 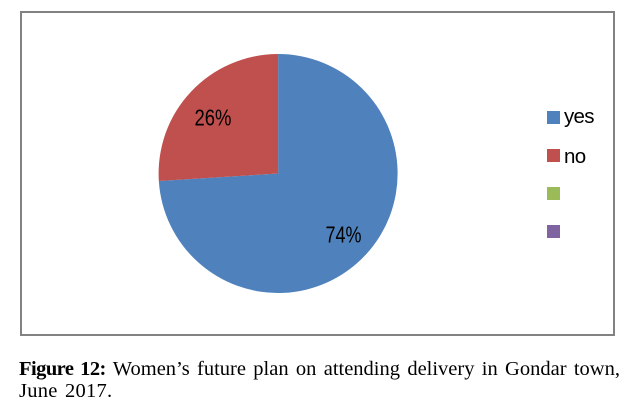 I want to click on svg-text: 26%, so click(x=213, y=118).